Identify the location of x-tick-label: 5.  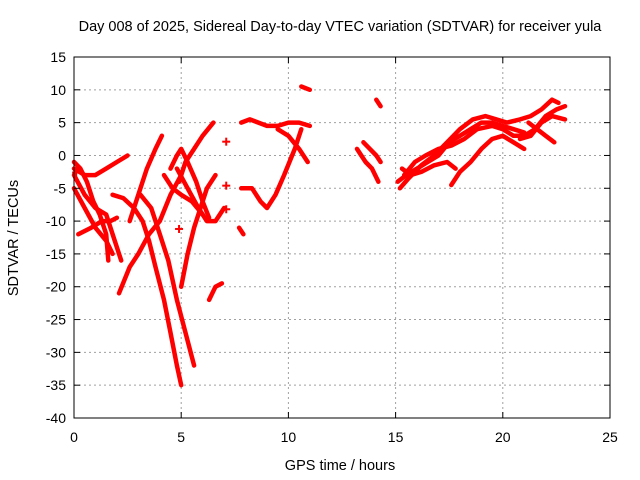
(181, 437).